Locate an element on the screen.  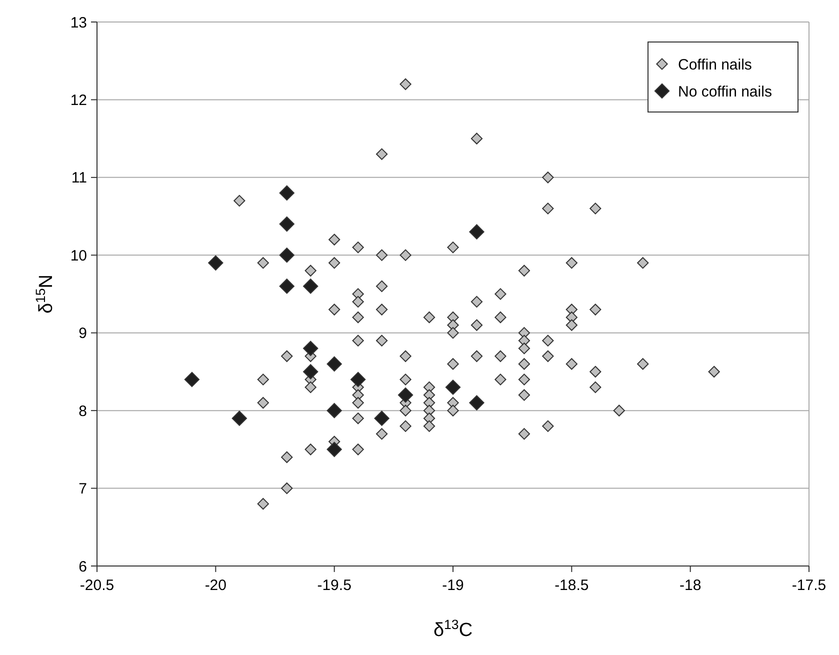
y-tick-label: 13 is located at coordinates (78, 23).